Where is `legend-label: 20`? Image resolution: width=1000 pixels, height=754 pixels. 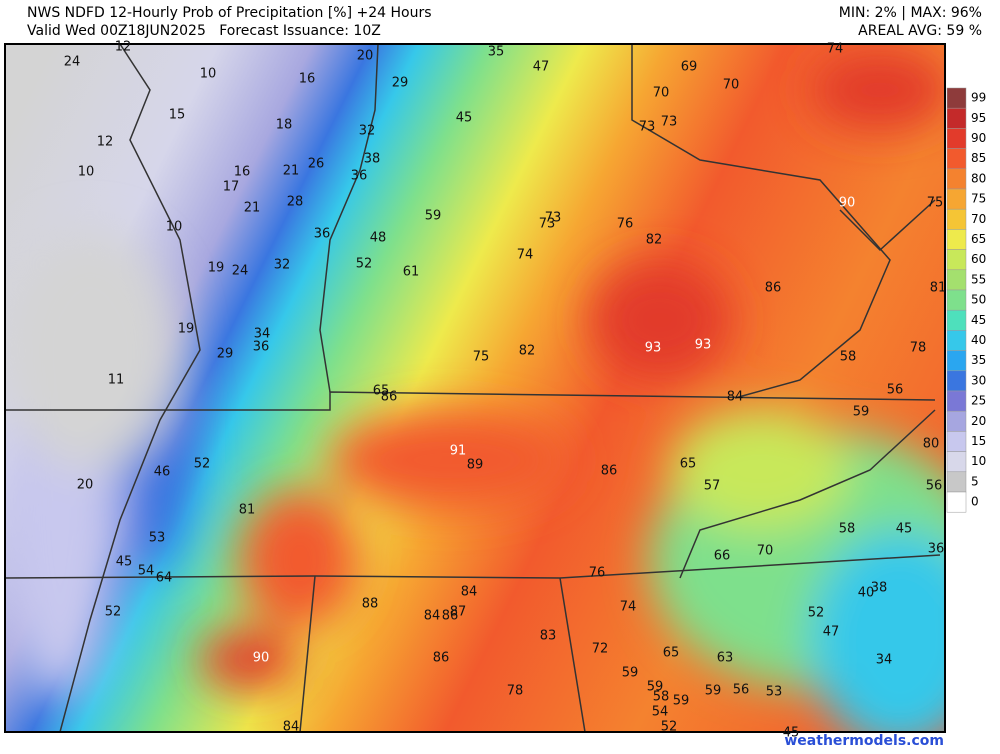 legend-label: 20 is located at coordinates (978, 421).